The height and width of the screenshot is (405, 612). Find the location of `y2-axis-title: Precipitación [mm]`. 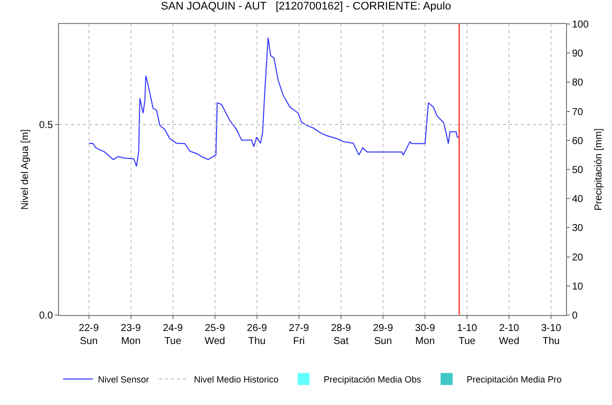

y2-axis-title: Precipitación [mm] is located at coordinates (599, 169).